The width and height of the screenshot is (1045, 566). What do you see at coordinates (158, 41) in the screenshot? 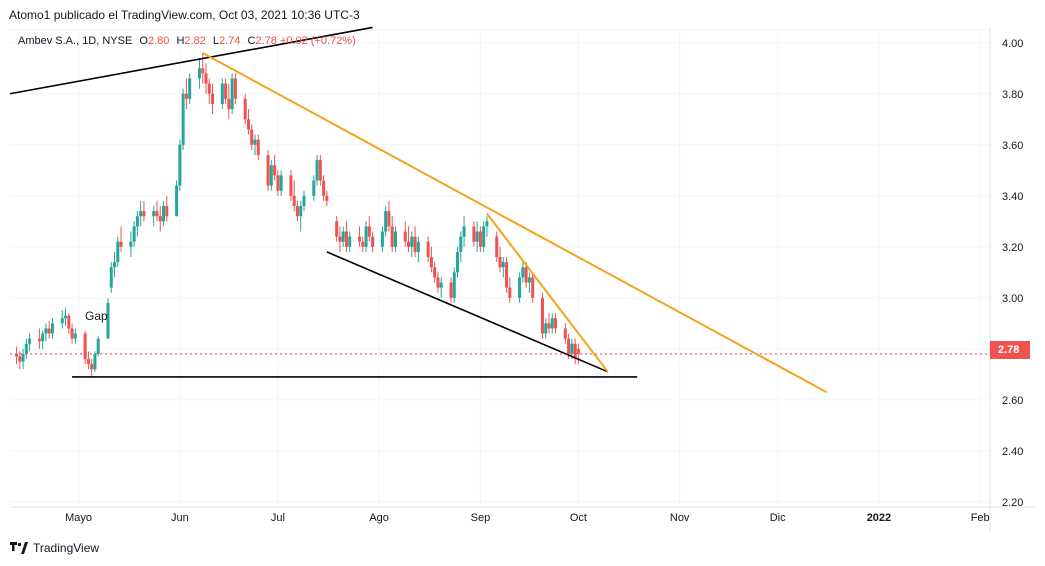
I see `open-value: 2.80` at bounding box center [158, 41].